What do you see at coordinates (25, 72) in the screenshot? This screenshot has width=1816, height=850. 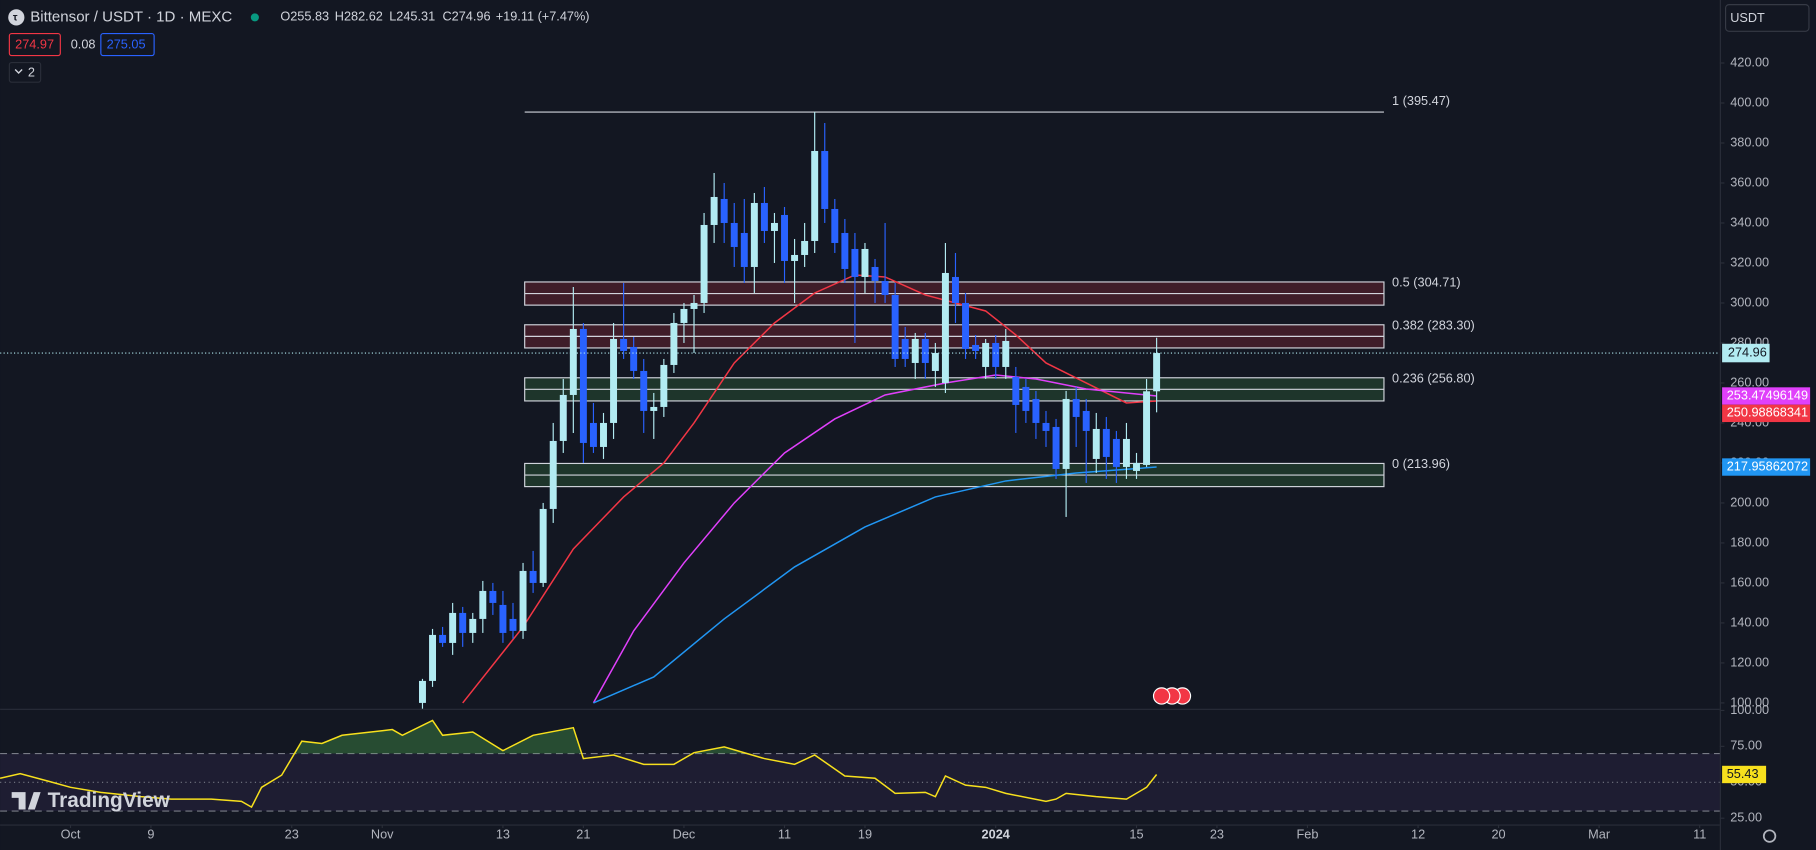 I see `indicator-toggle` at bounding box center [25, 72].